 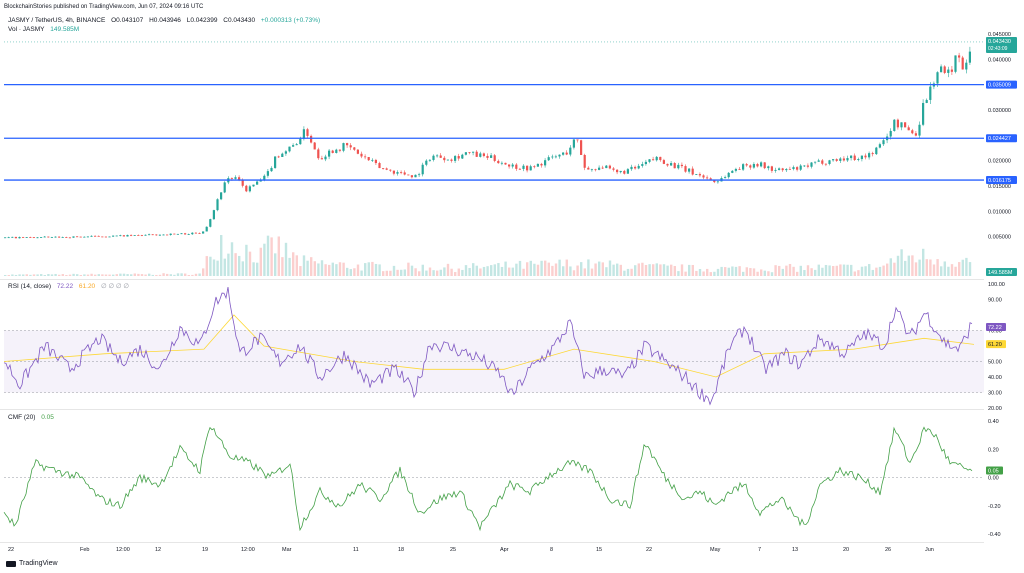 I want to click on price-axis-tick: 0.040000, so click(x=999, y=60).